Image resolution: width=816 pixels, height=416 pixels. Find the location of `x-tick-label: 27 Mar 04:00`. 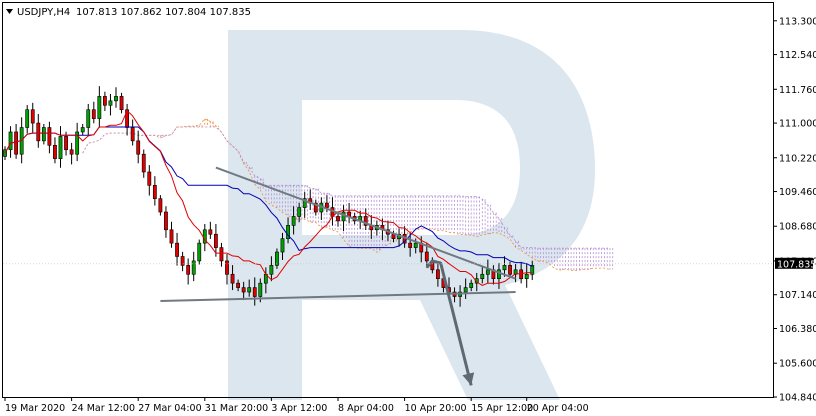

x-tick-label: 27 Mar 04:00 is located at coordinates (169, 408).